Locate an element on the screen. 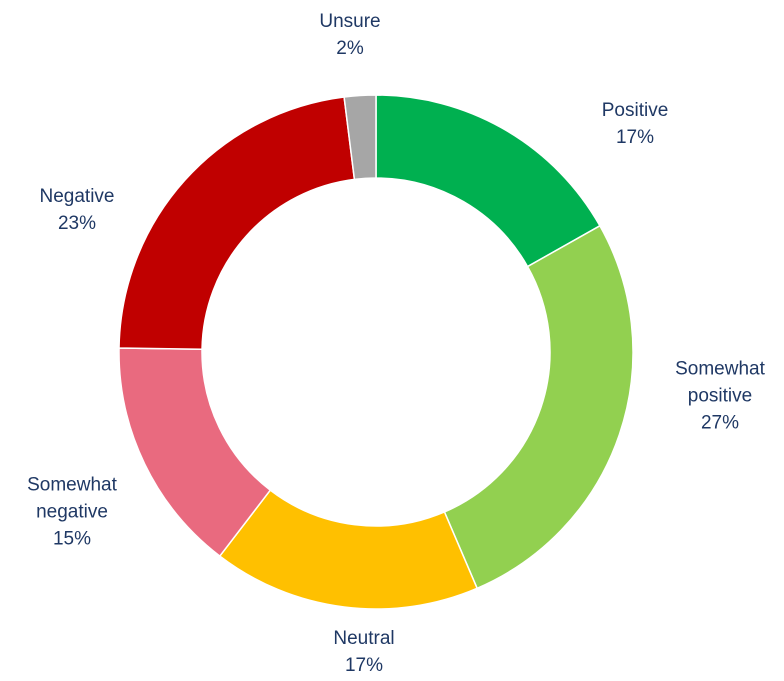 This screenshot has width=784, height=681. slice-value: 27% is located at coordinates (720, 423).